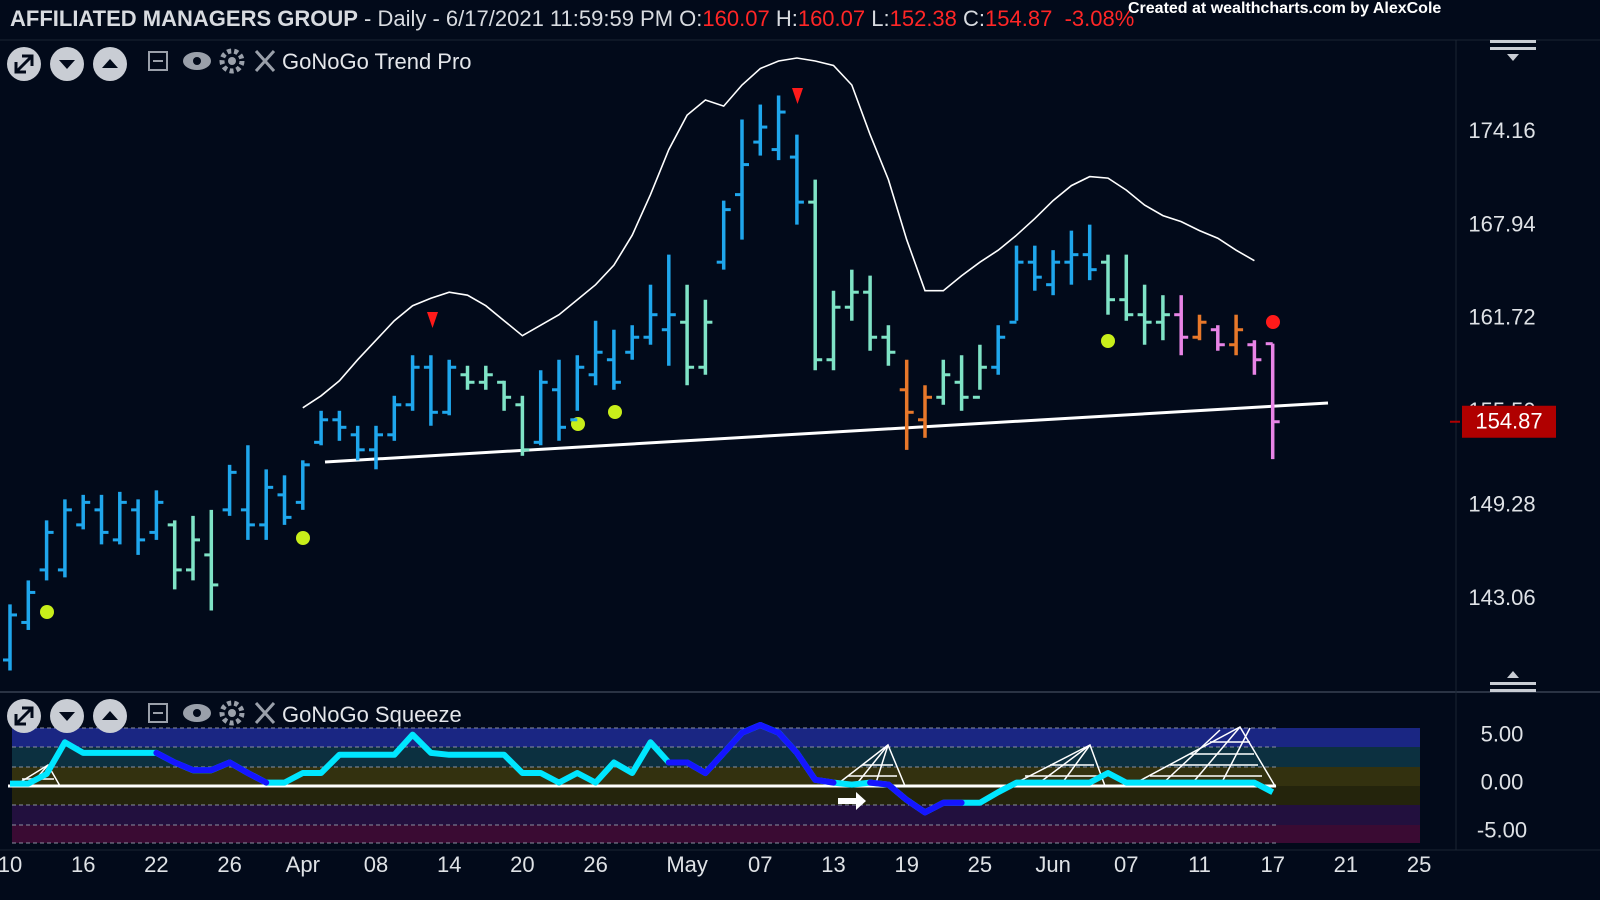 The image size is (1600, 900). What do you see at coordinates (736, 18) in the screenshot?
I see `open-value: 160.07` at bounding box center [736, 18].